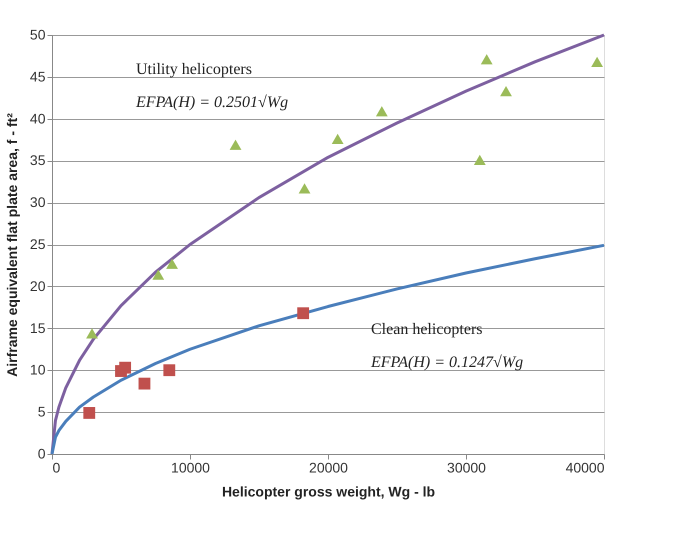 The width and height of the screenshot is (684, 533). I want to click on y-tick-label: 5, so click(42, 412).